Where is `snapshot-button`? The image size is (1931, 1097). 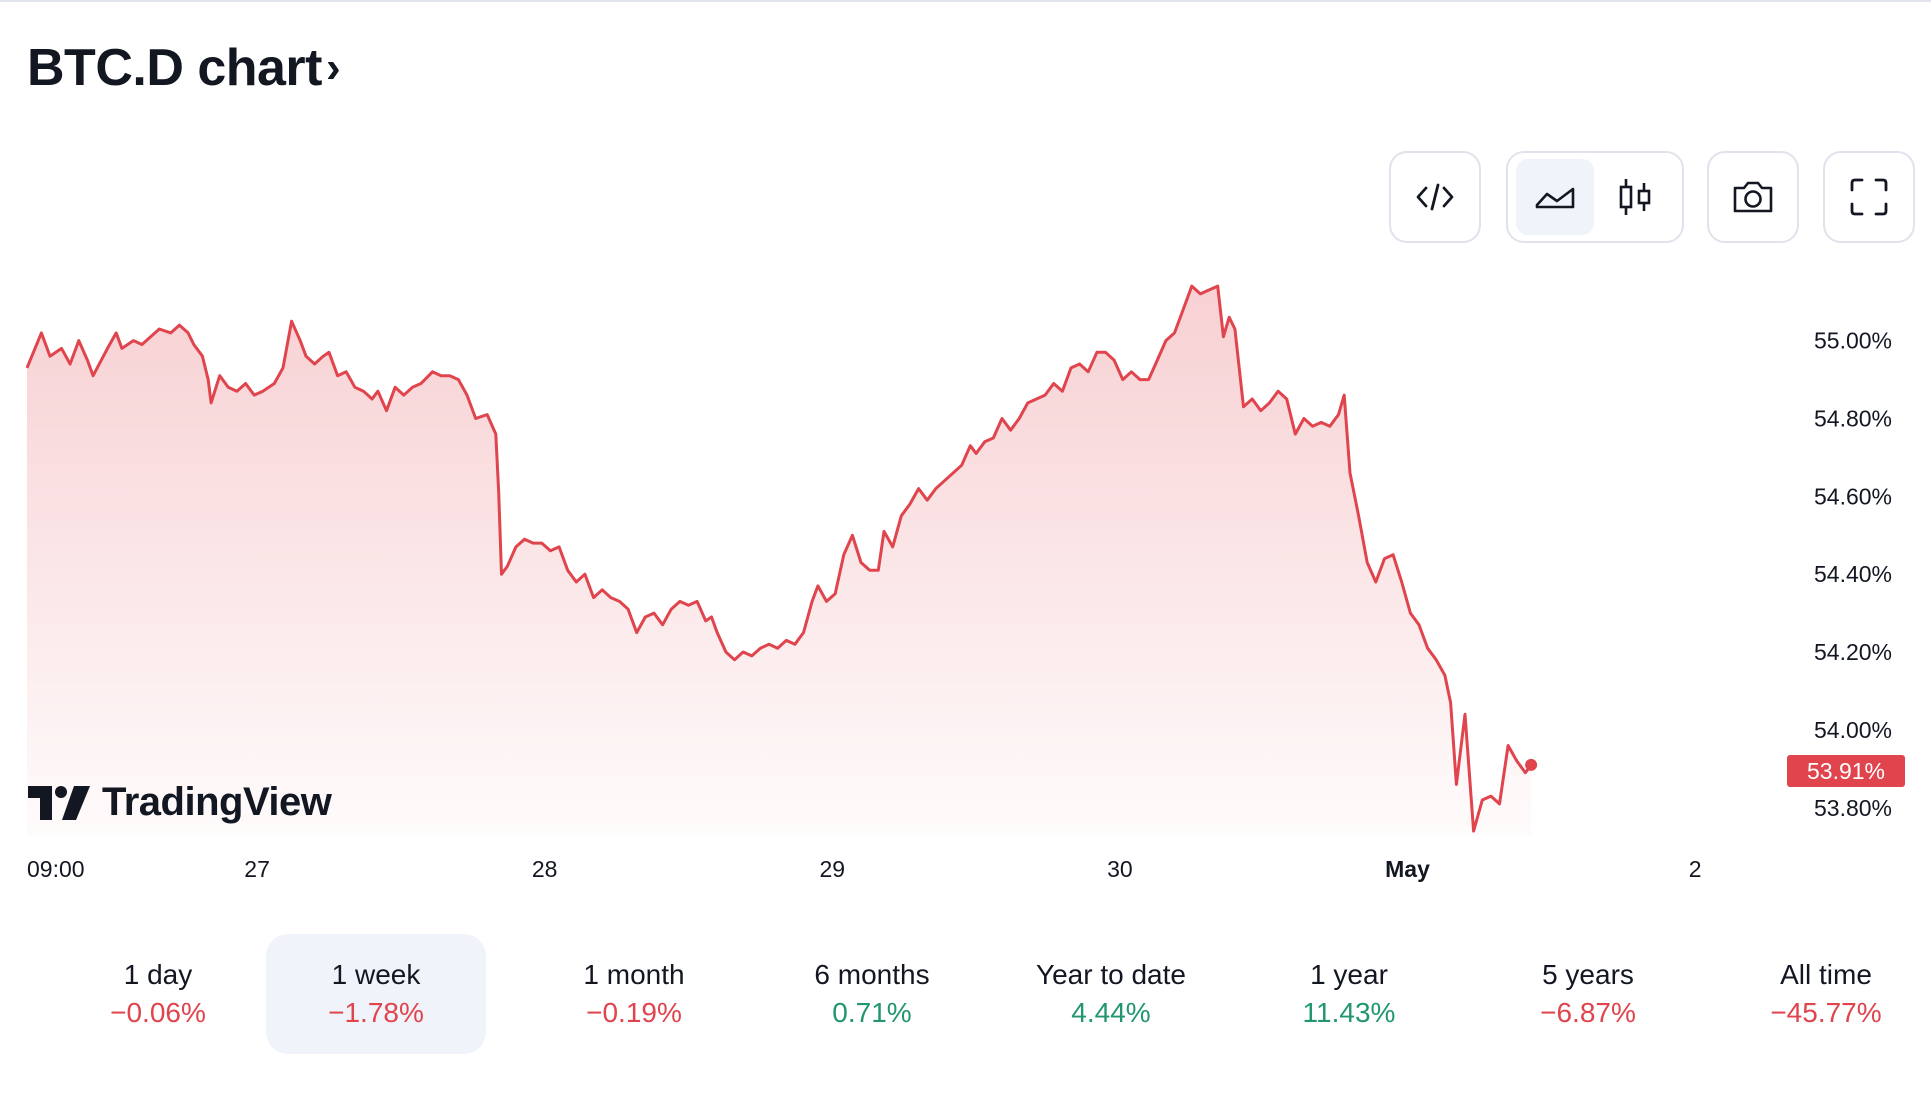
snapshot-button is located at coordinates (1753, 197).